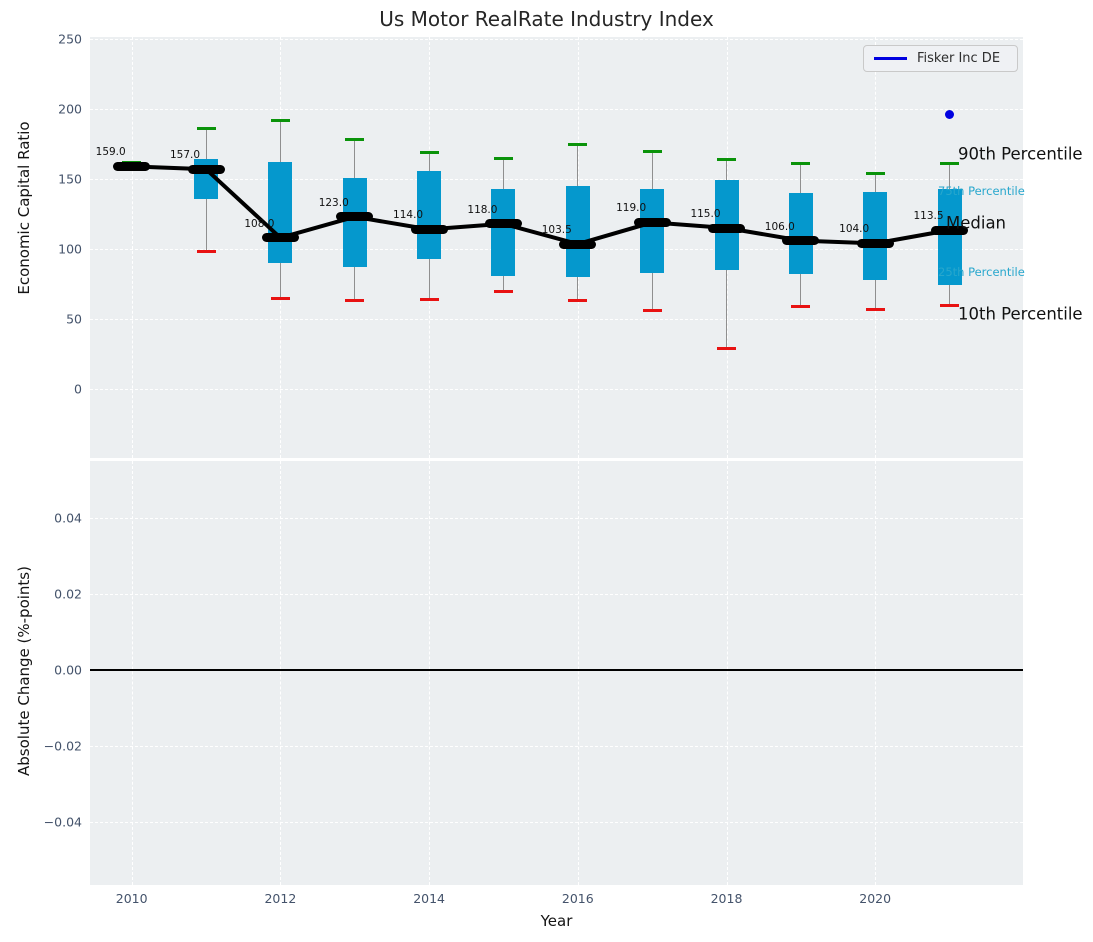 The height and width of the screenshot is (942, 1093). I want to click on y-tick-label-top: 150, so click(70, 179).